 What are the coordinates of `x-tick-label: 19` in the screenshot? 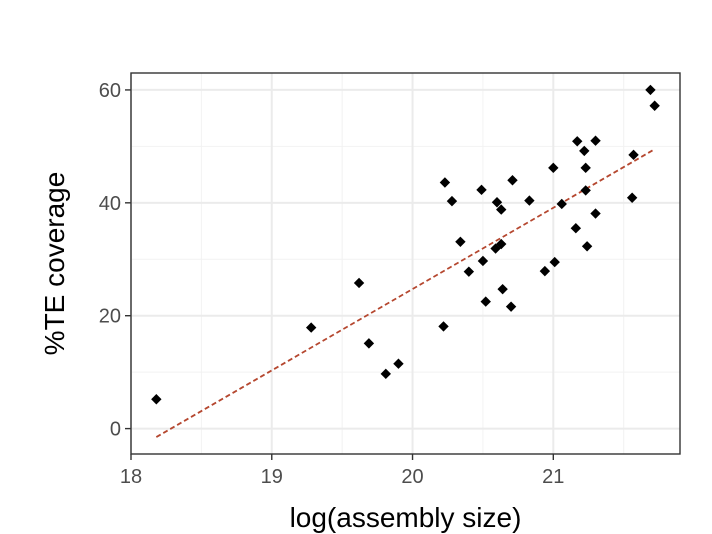 It's located at (272, 477).